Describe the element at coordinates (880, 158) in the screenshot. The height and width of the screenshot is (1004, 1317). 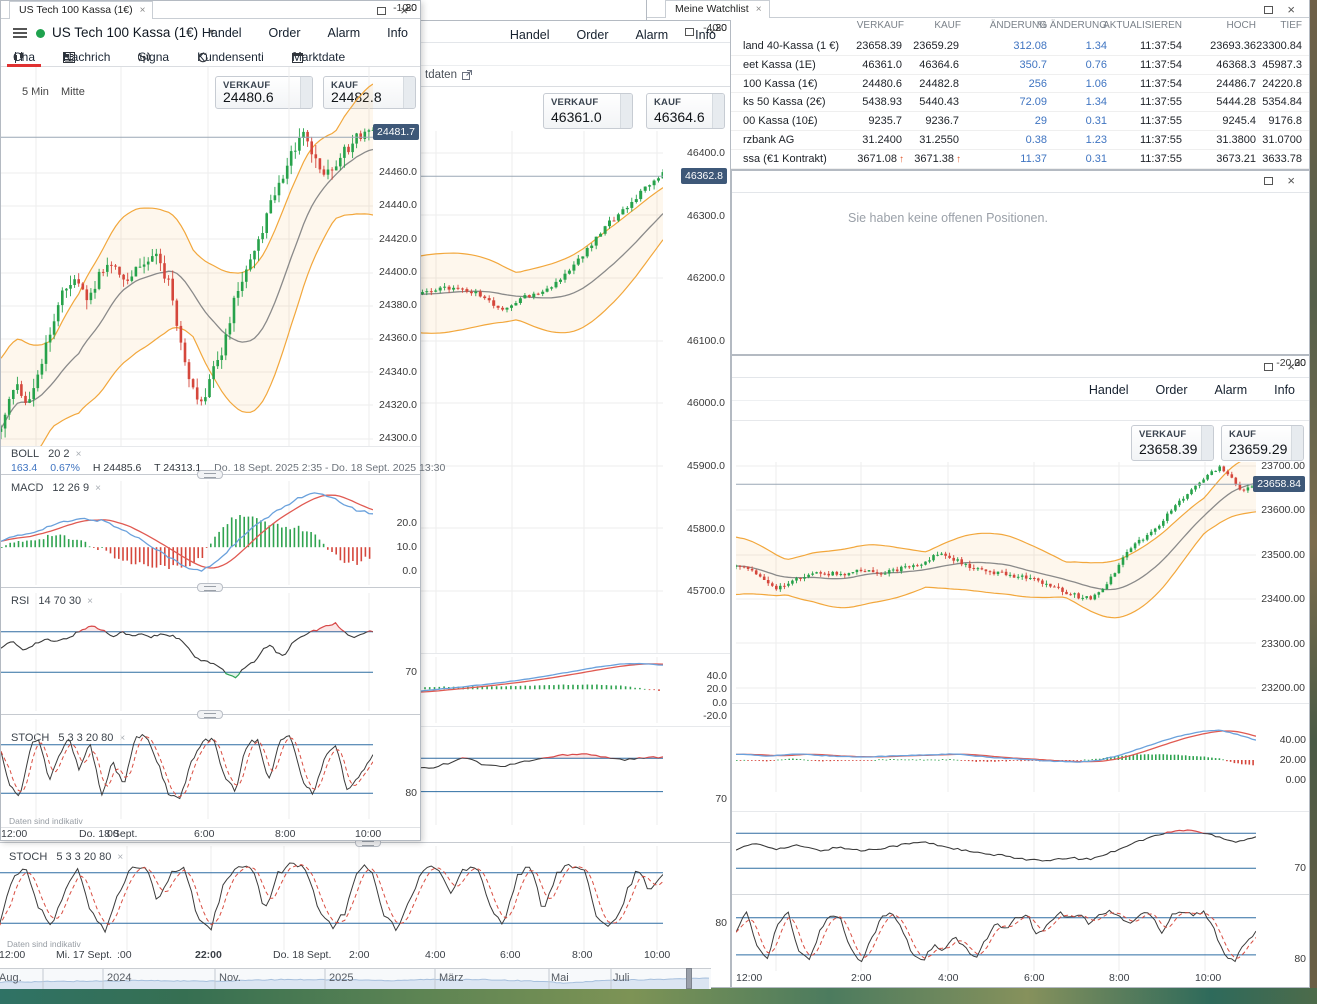
I see `verkauf-value: 3671.08 ↑` at that location.